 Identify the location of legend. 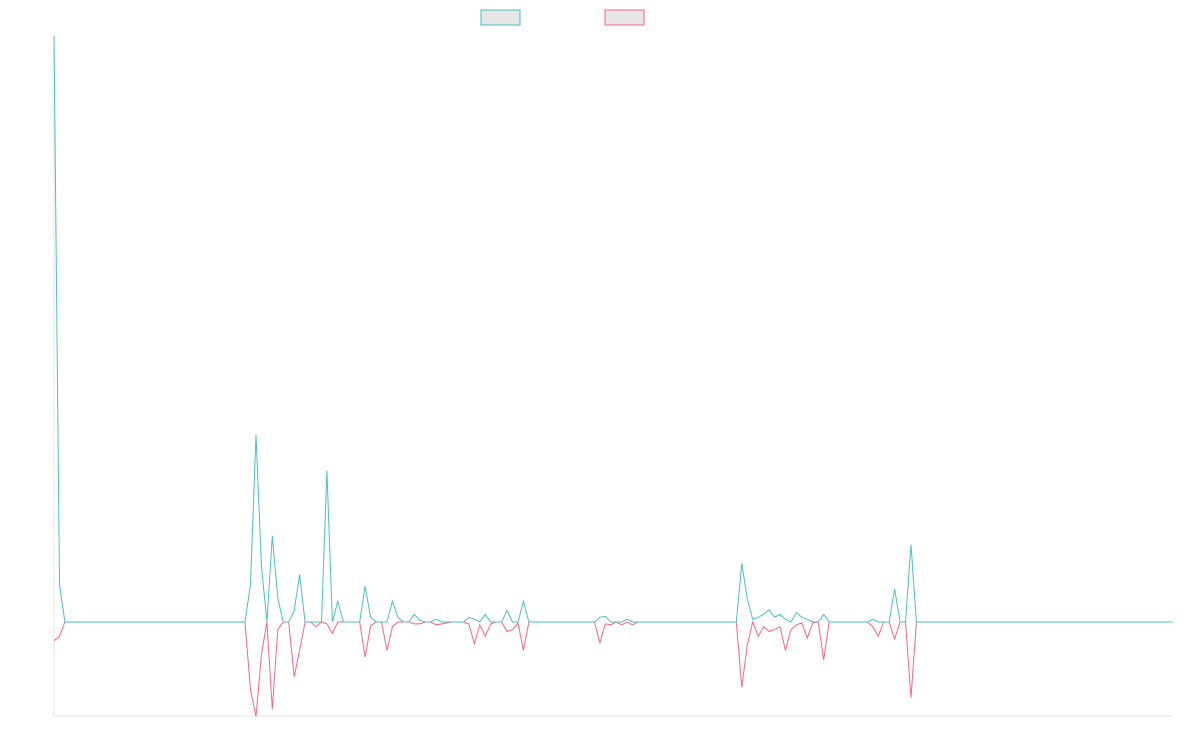
(562, 17).